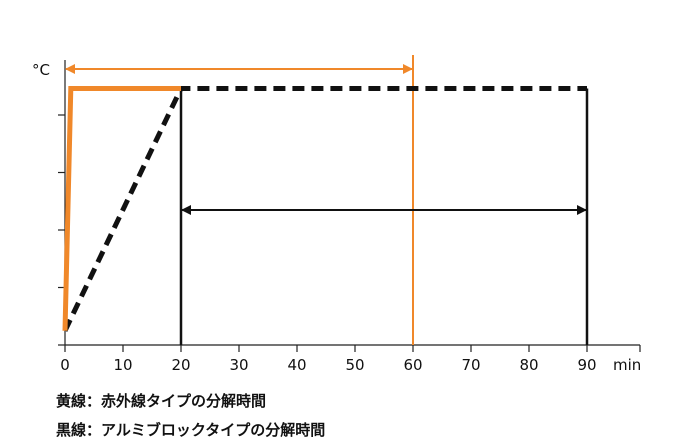 The image size is (688, 440). What do you see at coordinates (122, 365) in the screenshot?
I see `x-tick-label-10: 10` at bounding box center [122, 365].